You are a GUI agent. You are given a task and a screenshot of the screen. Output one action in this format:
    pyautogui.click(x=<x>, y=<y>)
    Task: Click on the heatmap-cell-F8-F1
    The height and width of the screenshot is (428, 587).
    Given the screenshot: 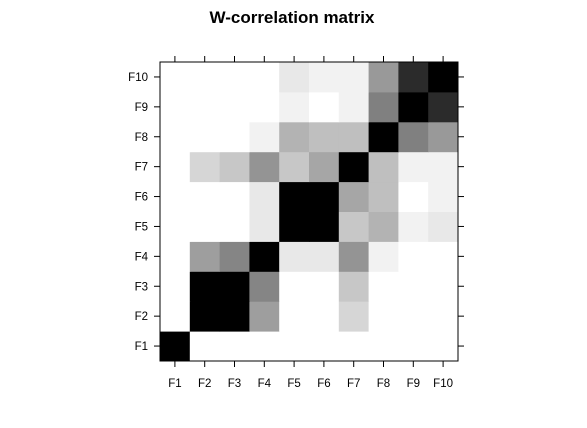 What is the action you would take?
    pyautogui.click(x=175, y=137)
    